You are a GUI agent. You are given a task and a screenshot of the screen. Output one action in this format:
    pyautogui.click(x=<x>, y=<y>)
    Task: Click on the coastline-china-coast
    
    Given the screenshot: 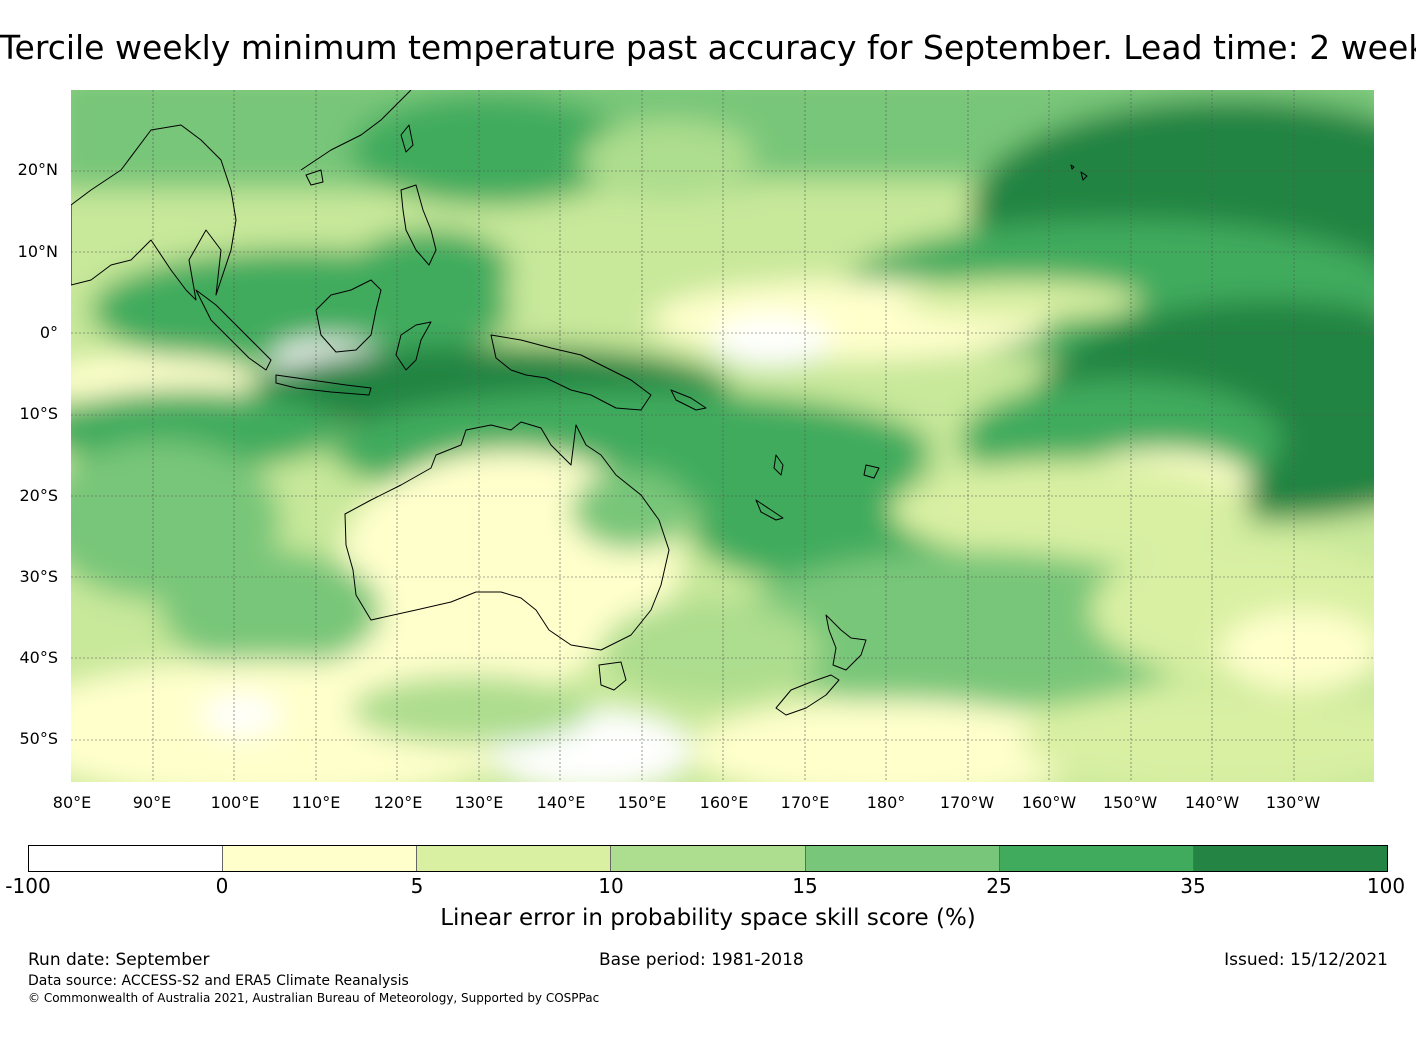 What is the action you would take?
    pyautogui.click(x=356, y=130)
    